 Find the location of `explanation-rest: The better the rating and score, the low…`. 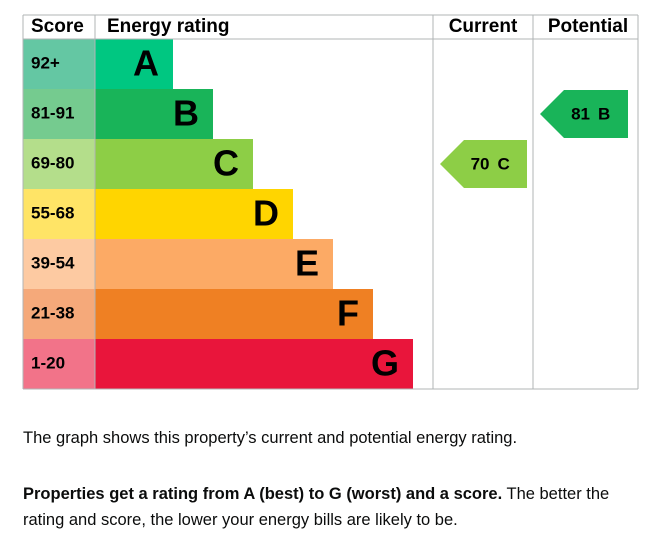

explanation-rest: The better the rating and score, the low… is located at coordinates (316, 507).